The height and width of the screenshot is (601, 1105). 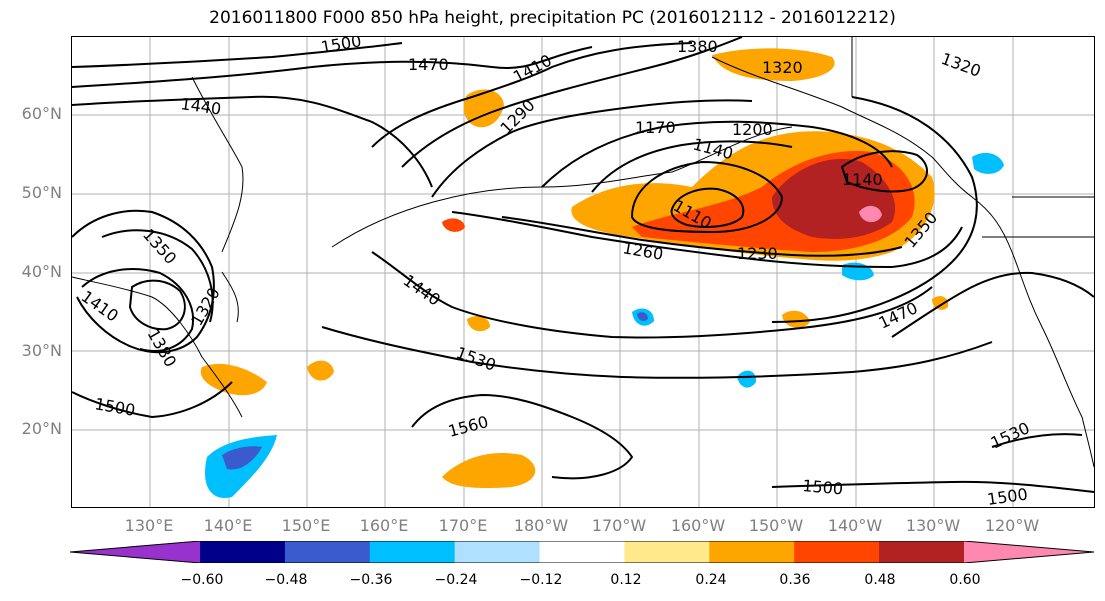 What do you see at coordinates (707, 207) in the screenshot?
I see `contour-1110-ring` at bounding box center [707, 207].